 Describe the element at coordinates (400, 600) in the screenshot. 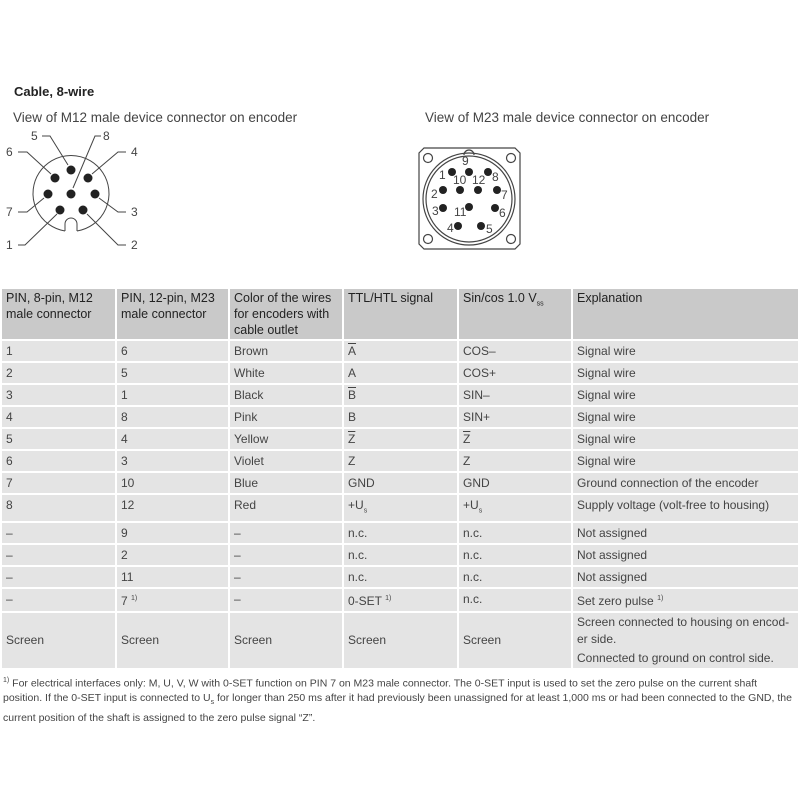

I see `cell-ttl-htl-signal: 0-SET 1)` at that location.